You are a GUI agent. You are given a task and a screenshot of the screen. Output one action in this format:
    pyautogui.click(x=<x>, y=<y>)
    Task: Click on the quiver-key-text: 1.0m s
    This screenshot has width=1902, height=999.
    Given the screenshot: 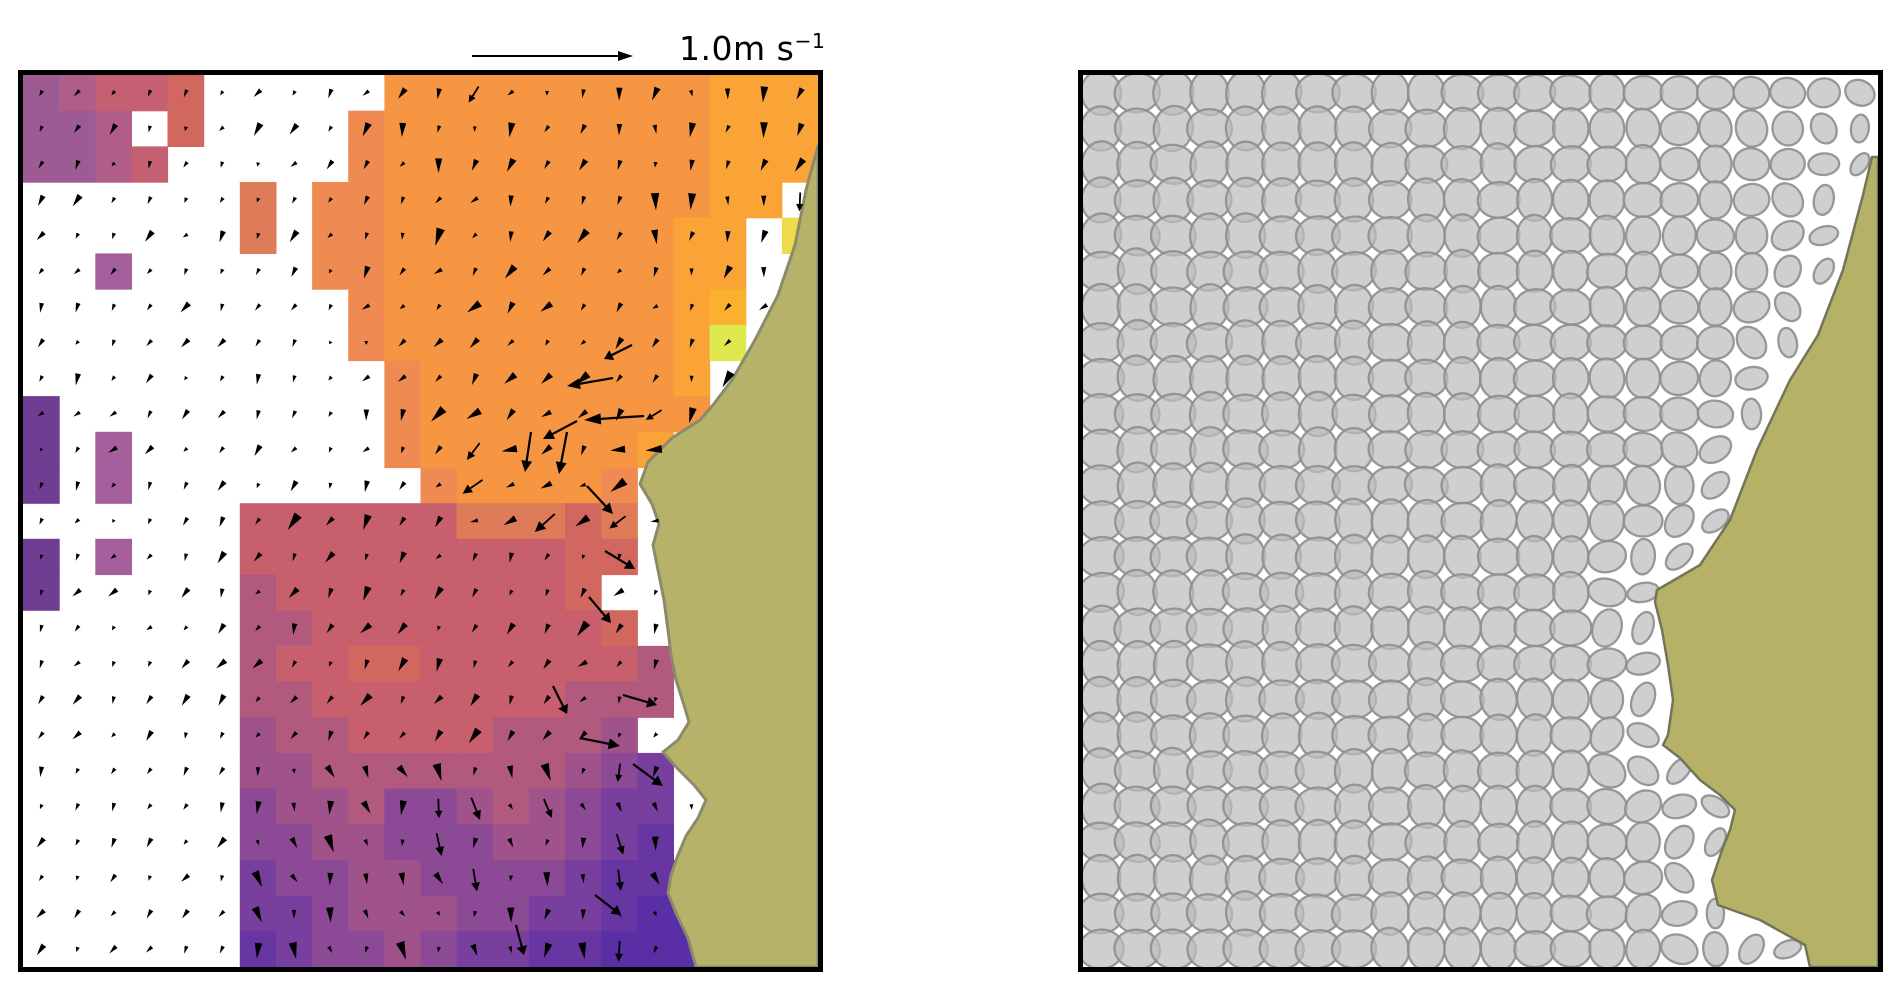 What is the action you would take?
    pyautogui.click(x=737, y=48)
    